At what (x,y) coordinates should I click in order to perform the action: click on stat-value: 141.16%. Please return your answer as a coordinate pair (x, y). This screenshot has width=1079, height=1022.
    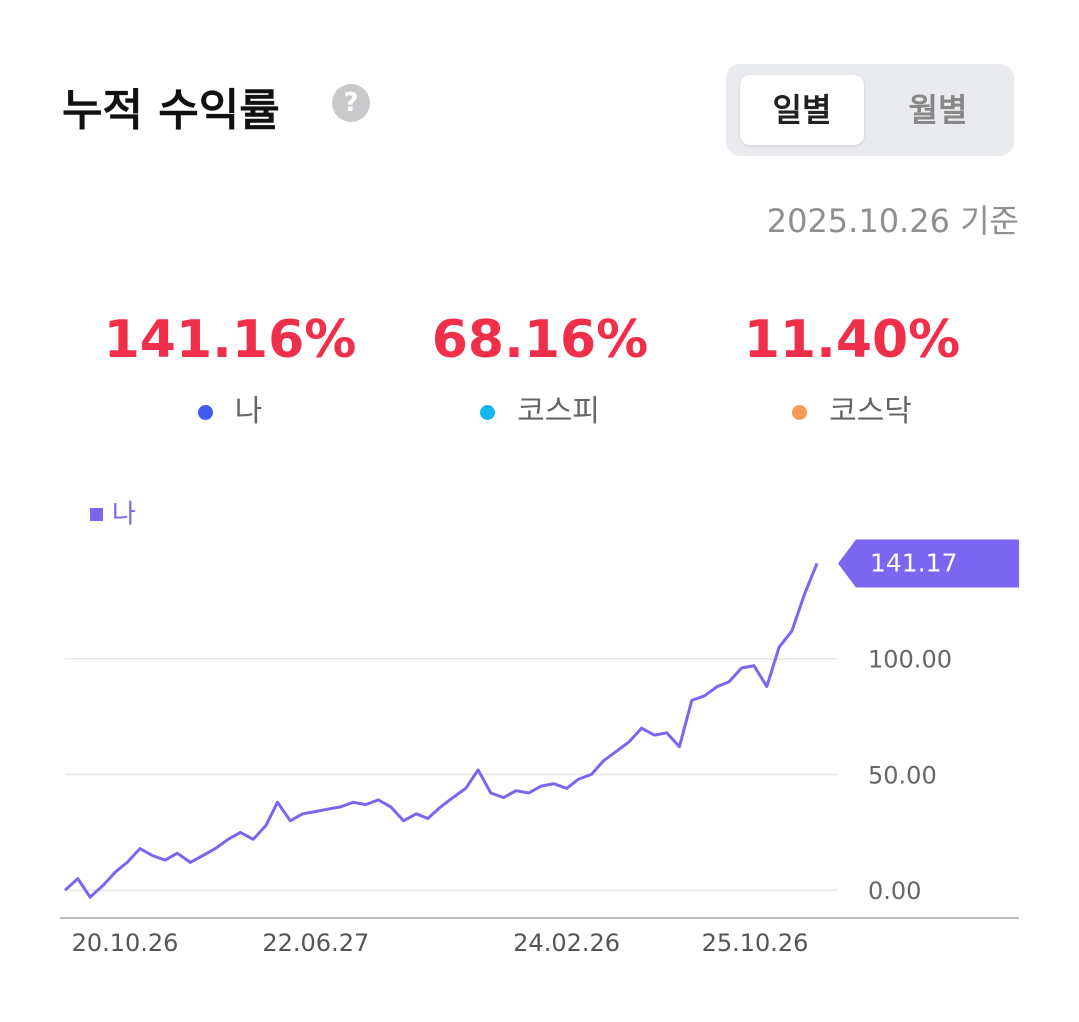
    Looking at the image, I should click on (230, 340).